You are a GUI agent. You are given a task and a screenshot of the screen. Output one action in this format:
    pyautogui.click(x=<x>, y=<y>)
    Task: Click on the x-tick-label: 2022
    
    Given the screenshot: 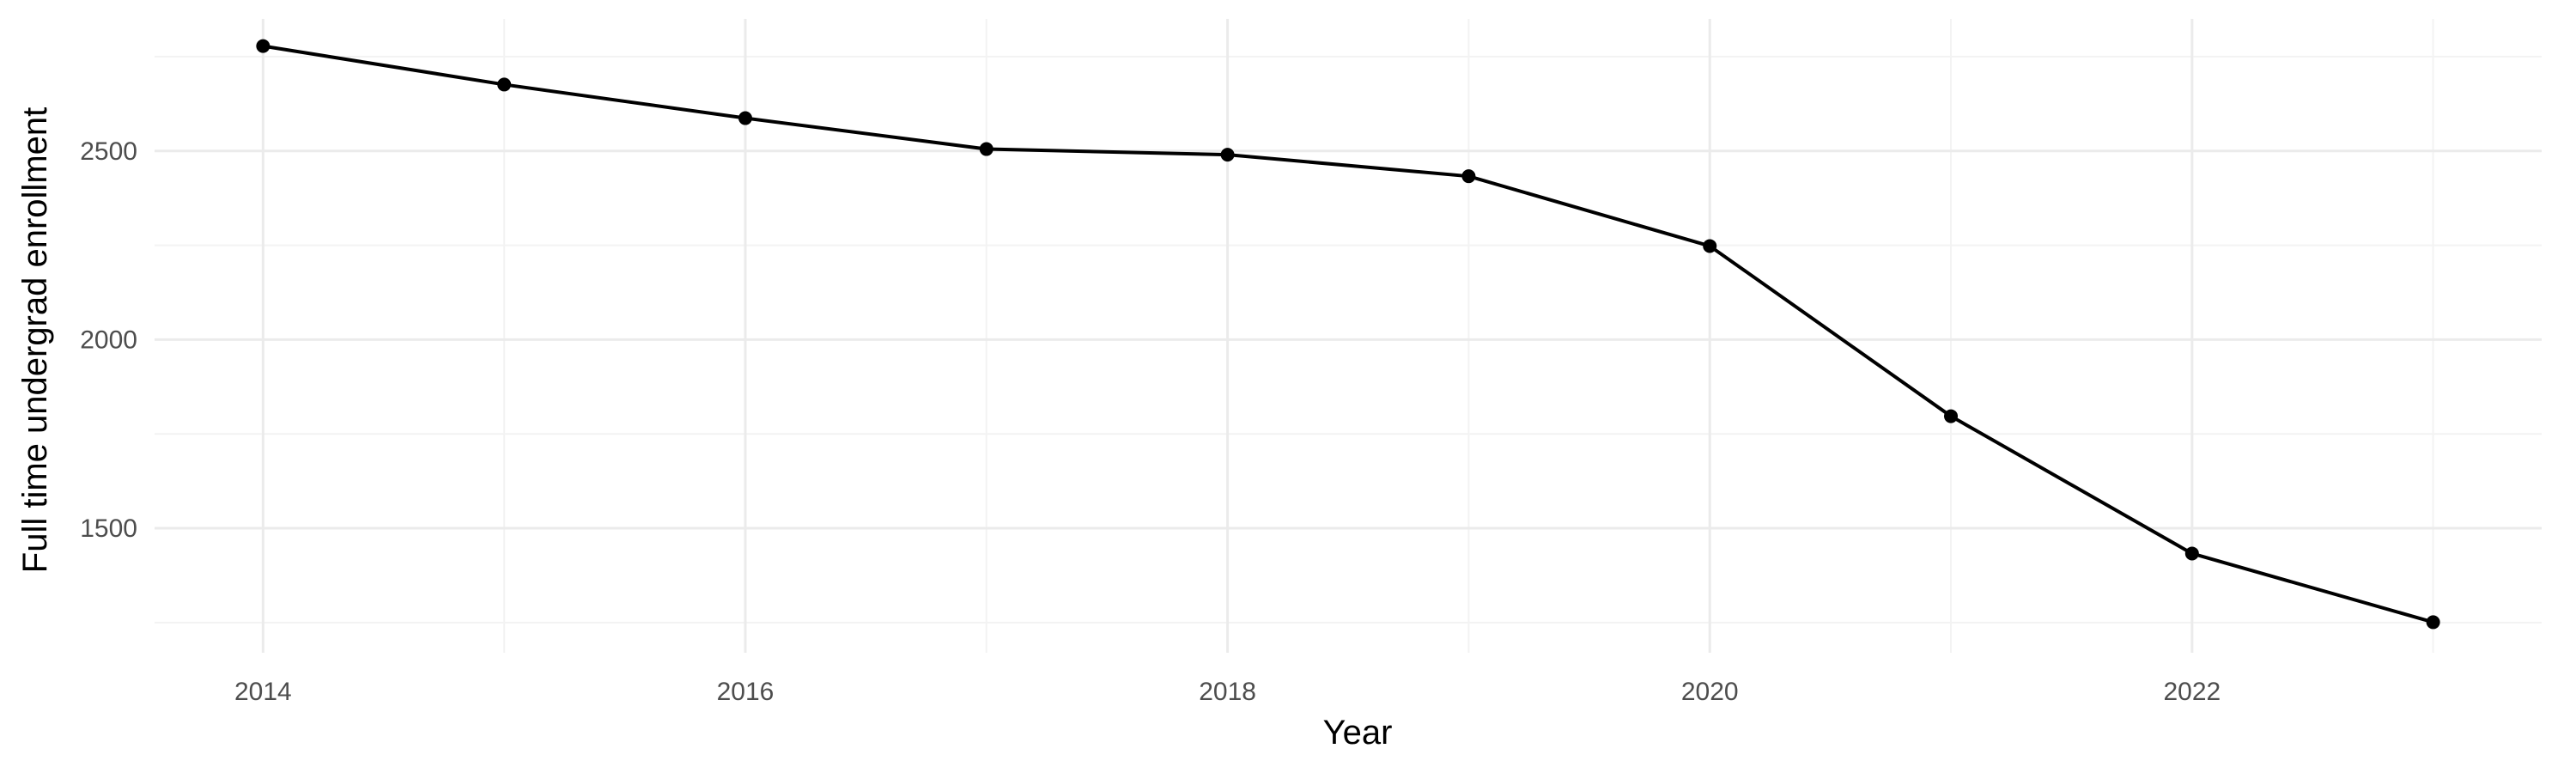 What is the action you would take?
    pyautogui.click(x=2192, y=692)
    